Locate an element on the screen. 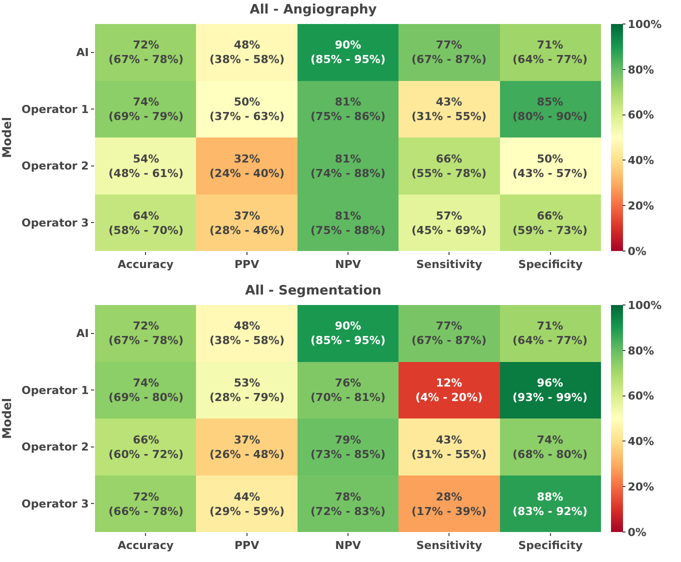  data-label: 74% (69% - 79%) is located at coordinates (146, 109).